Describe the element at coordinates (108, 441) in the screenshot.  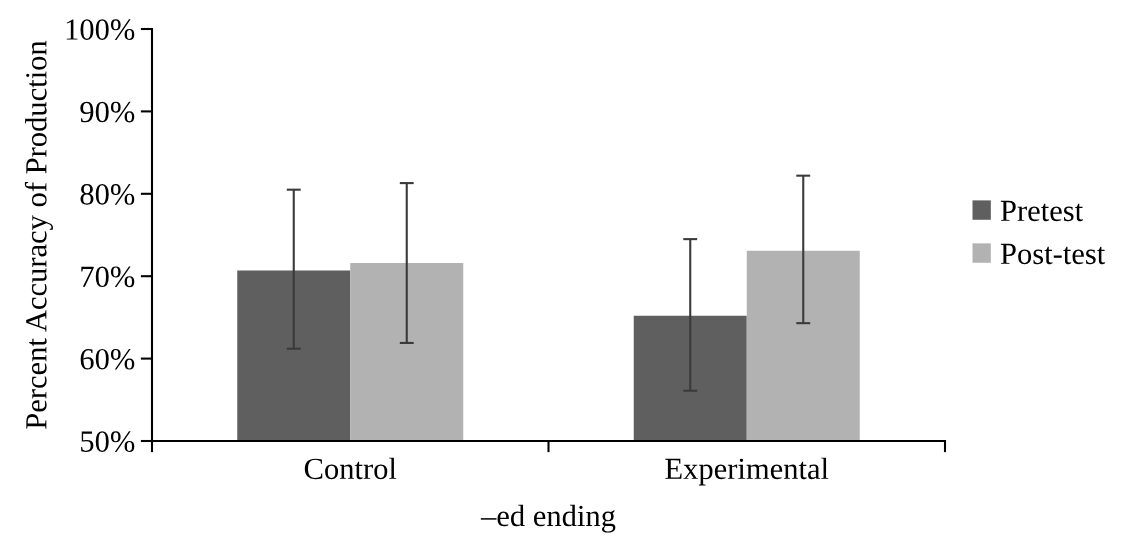
I see `y-tick-label: 50%` at that location.